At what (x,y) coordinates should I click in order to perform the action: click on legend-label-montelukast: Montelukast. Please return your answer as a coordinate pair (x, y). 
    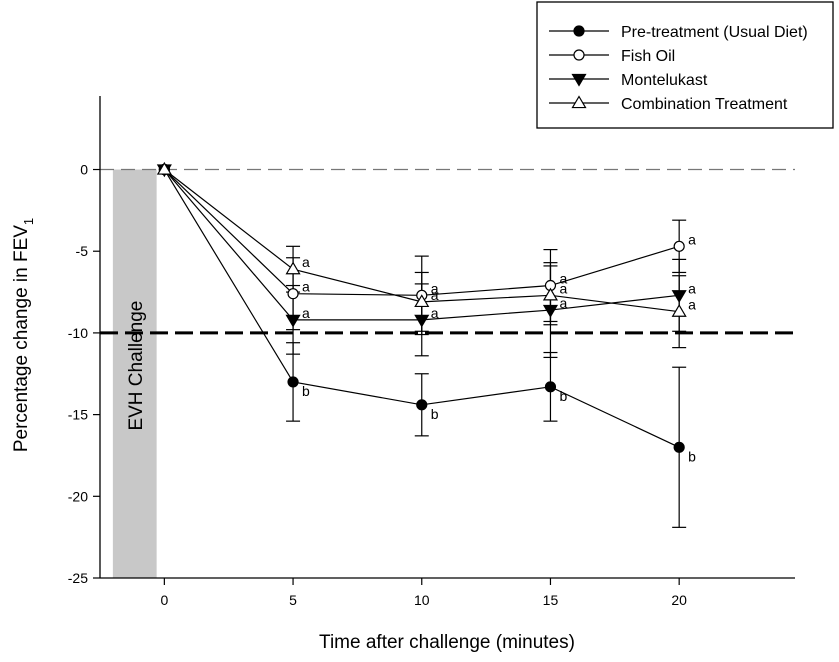
    Looking at the image, I should click on (664, 80).